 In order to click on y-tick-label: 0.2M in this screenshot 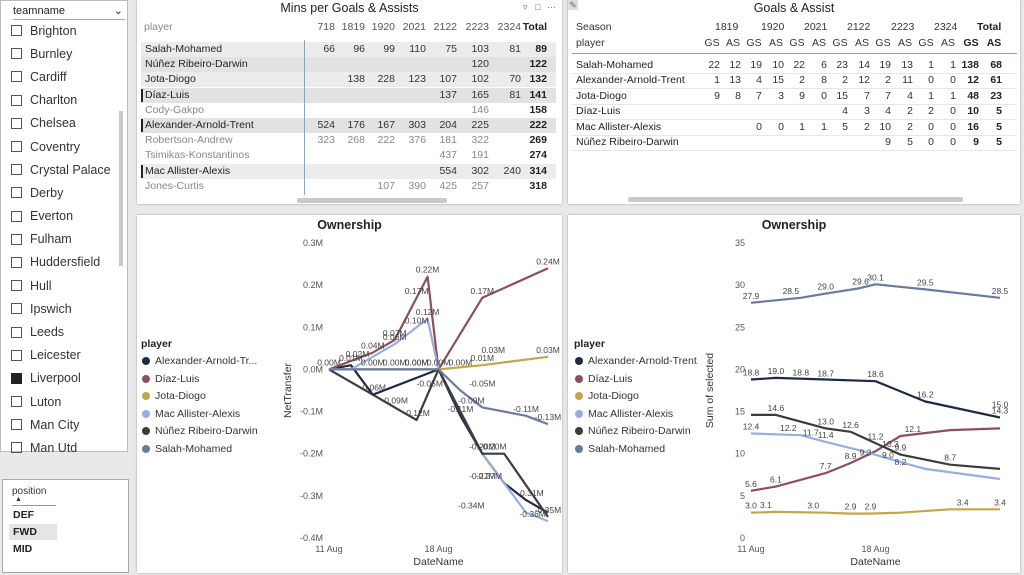, I will do `click(313, 285)`.